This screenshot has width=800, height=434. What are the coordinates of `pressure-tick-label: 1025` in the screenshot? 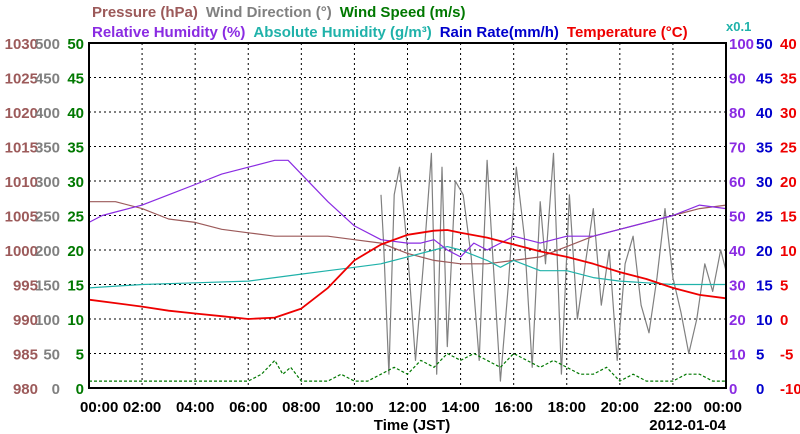 It's located at (21, 79).